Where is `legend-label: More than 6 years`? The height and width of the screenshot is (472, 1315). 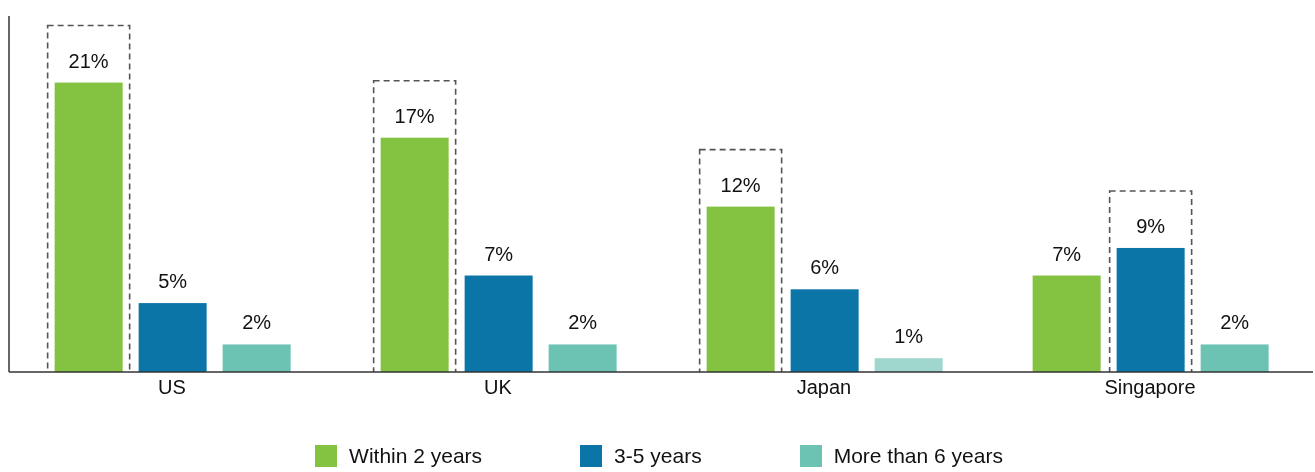 legend-label: More than 6 years is located at coordinates (918, 456).